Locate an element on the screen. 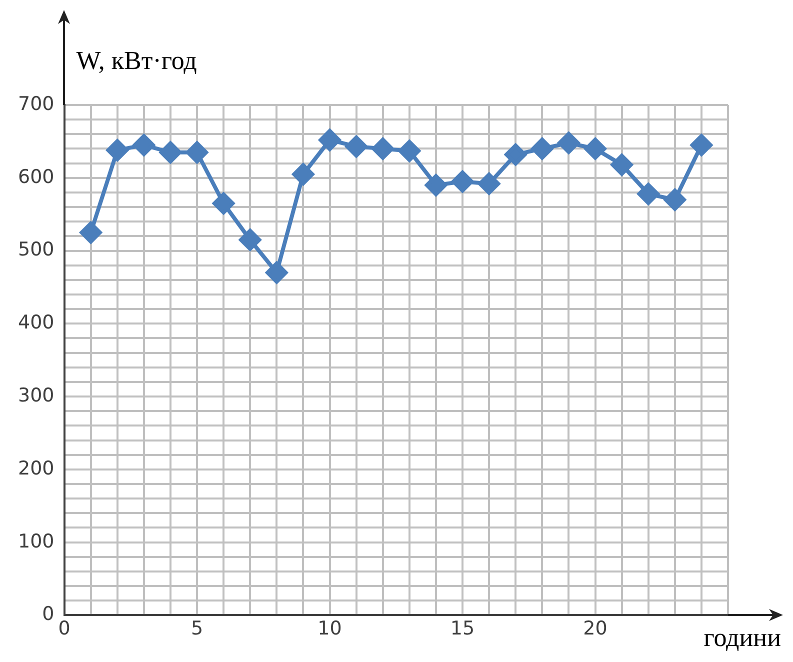 This screenshot has width=793, height=662. x-axis-title: години is located at coordinates (742, 638).